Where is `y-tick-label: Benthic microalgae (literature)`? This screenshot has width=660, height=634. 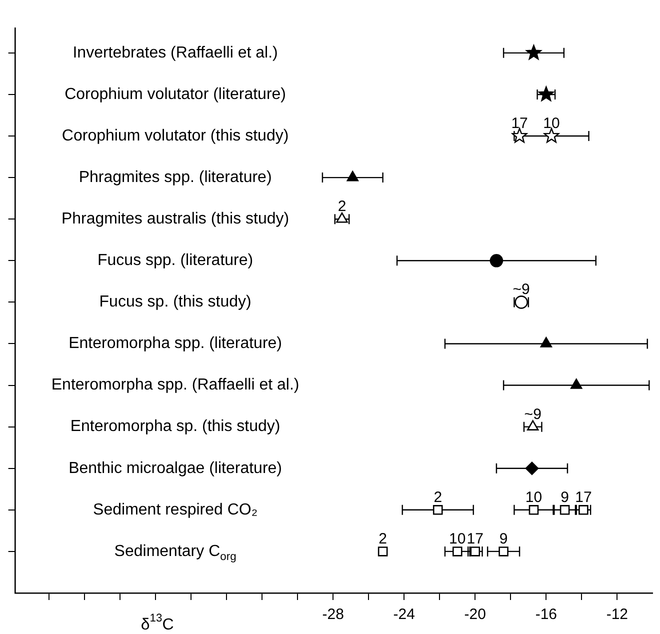
y-tick-label: Benthic microalgae (literature) is located at coordinates (175, 468).